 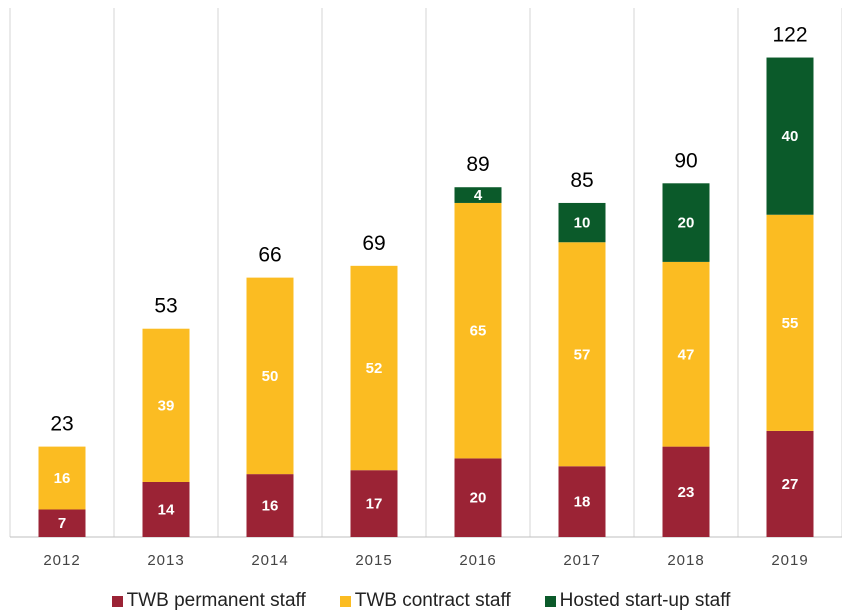 I want to click on data-label: 17, so click(x=374, y=504).